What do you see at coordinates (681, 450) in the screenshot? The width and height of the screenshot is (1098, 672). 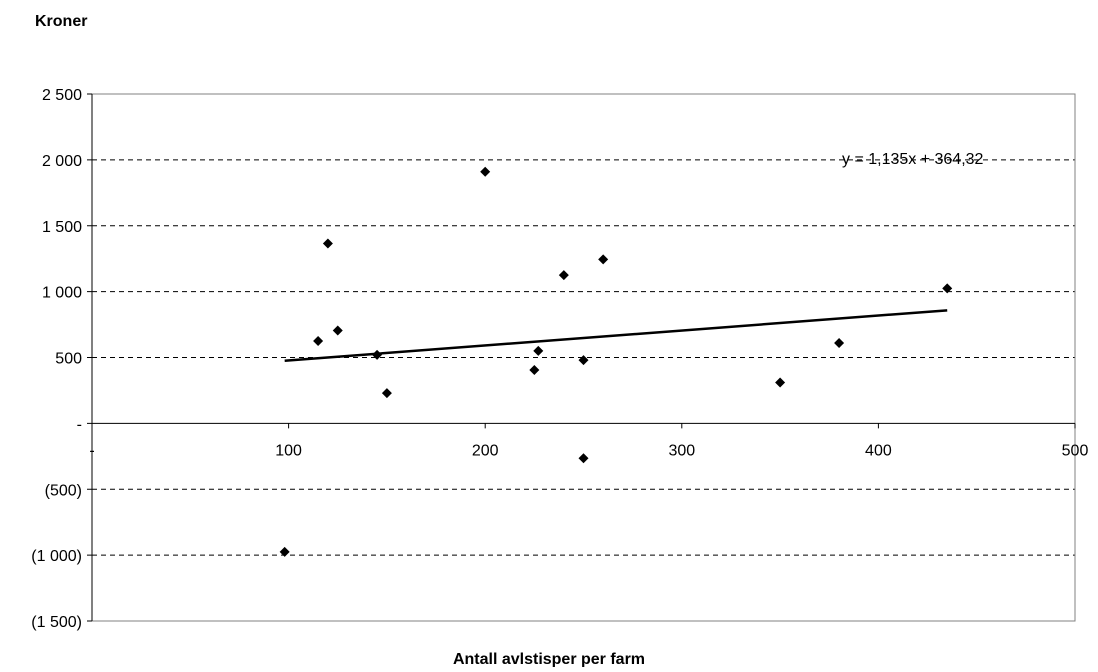 I see `x-tick-label: 300` at bounding box center [681, 450].